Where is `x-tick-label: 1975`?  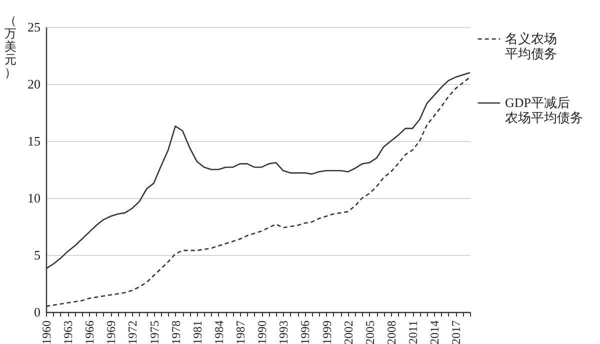
x-tick-label: 1975 is located at coordinates (154, 332).